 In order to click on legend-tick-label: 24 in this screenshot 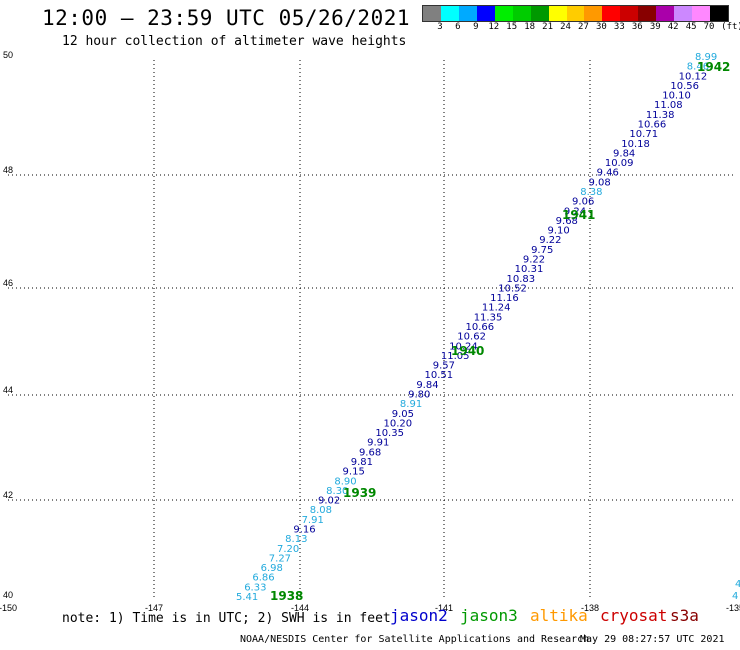, I will do `click(565, 27)`.